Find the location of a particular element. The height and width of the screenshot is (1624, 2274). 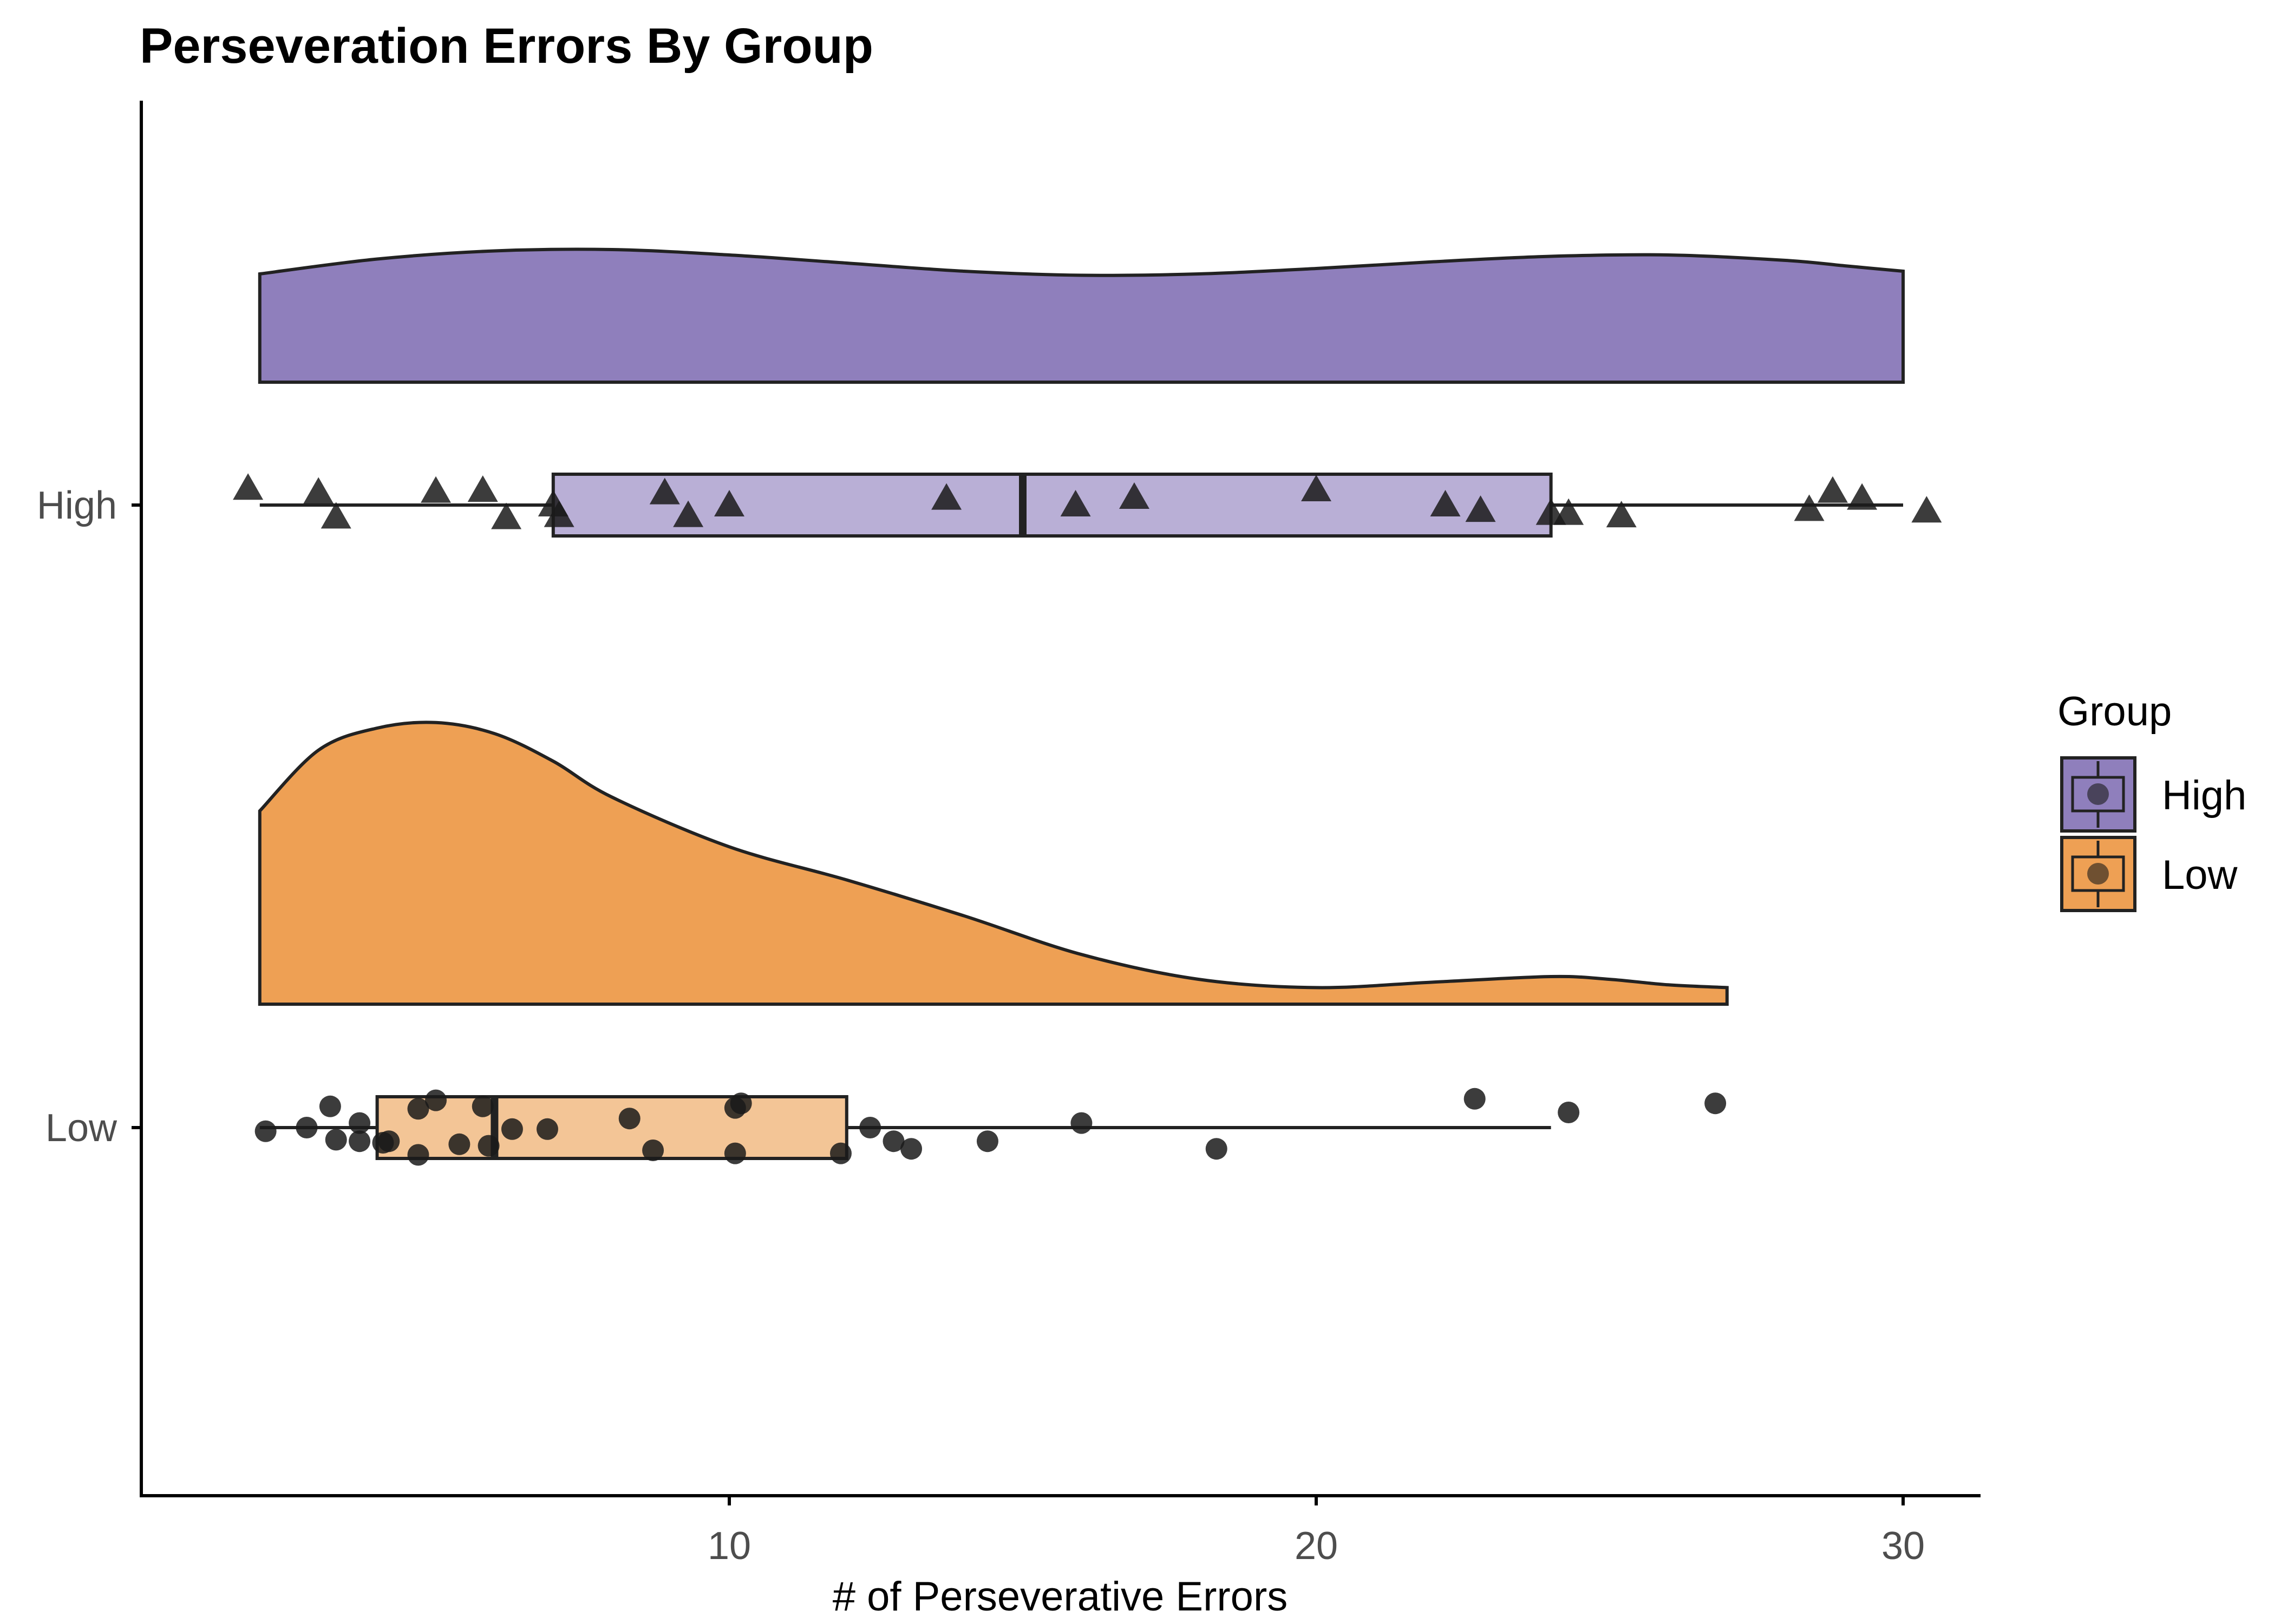

x-tick-label: 10 is located at coordinates (730, 1546).